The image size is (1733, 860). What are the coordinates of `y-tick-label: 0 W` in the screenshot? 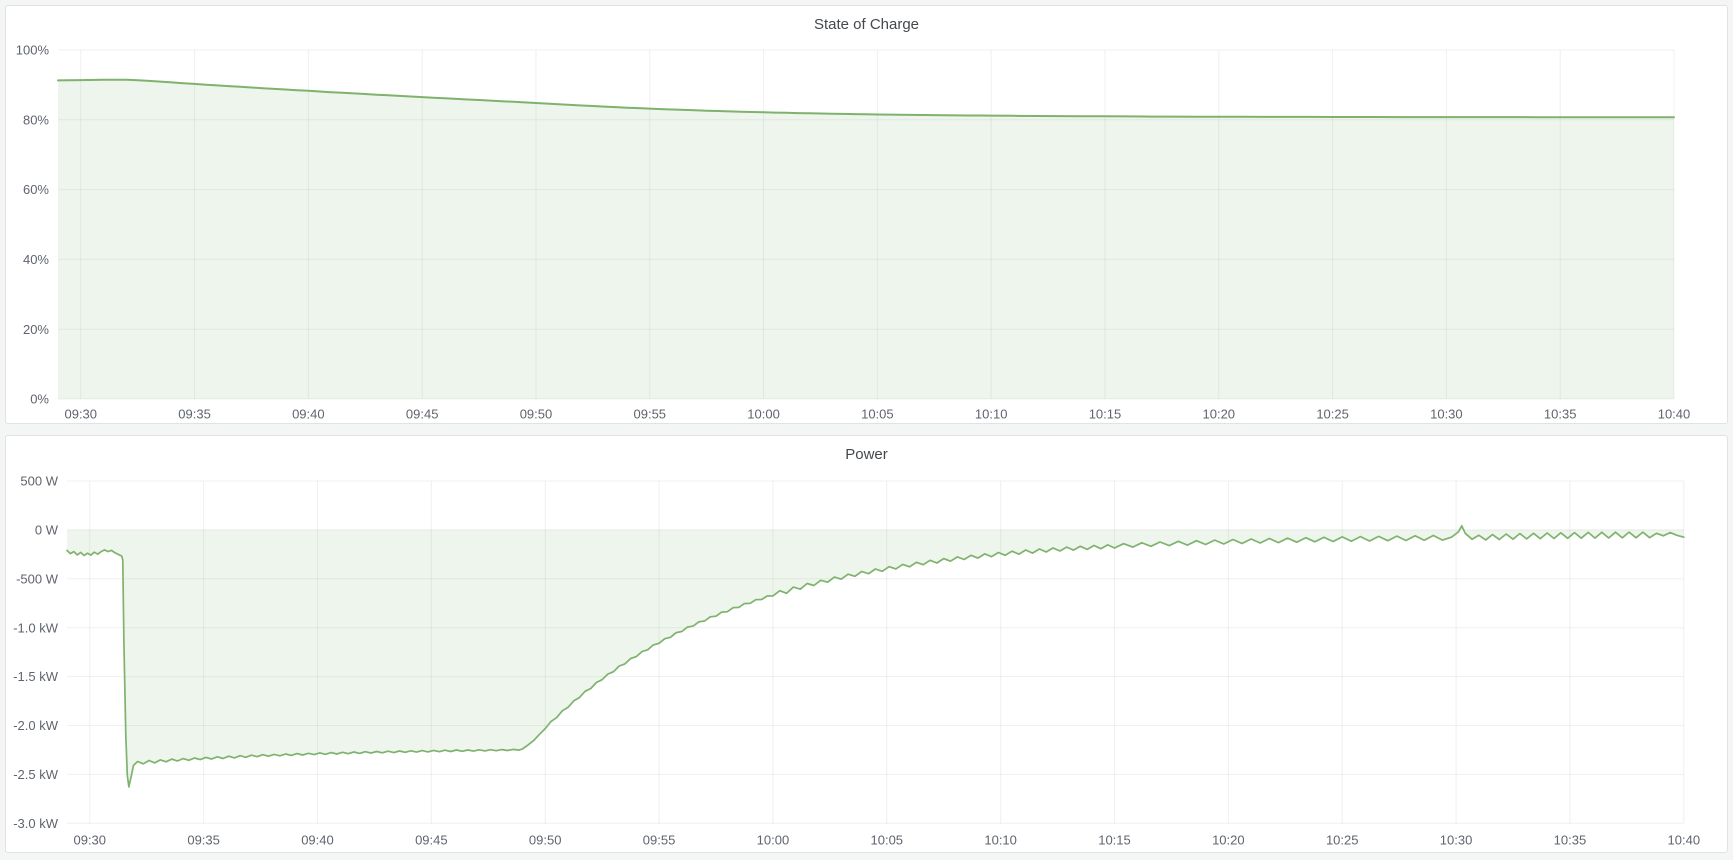 It's located at (47, 529).